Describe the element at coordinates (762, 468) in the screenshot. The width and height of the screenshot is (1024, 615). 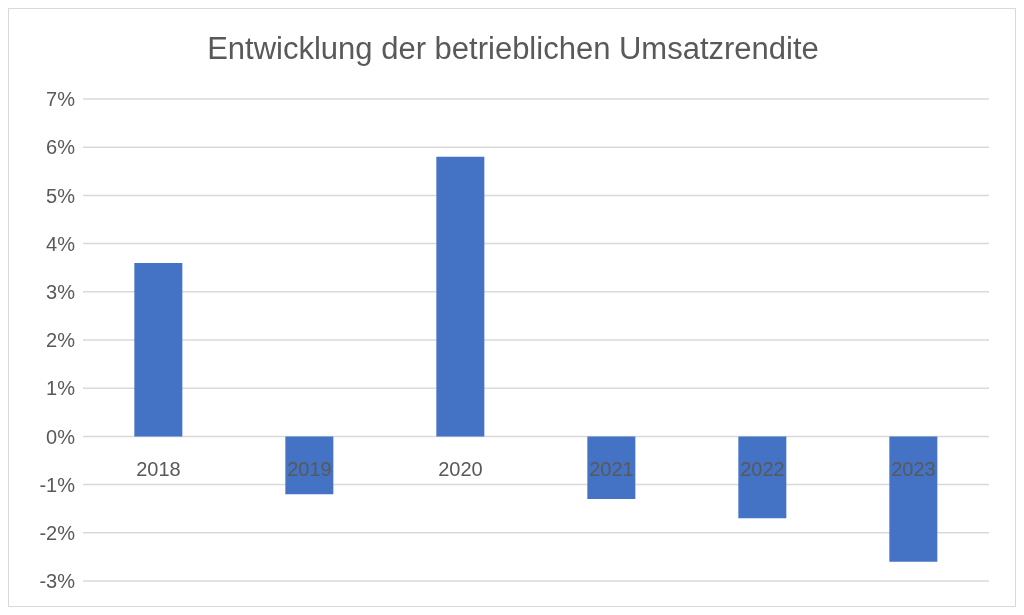
I see `x-tick-label: 2022` at that location.